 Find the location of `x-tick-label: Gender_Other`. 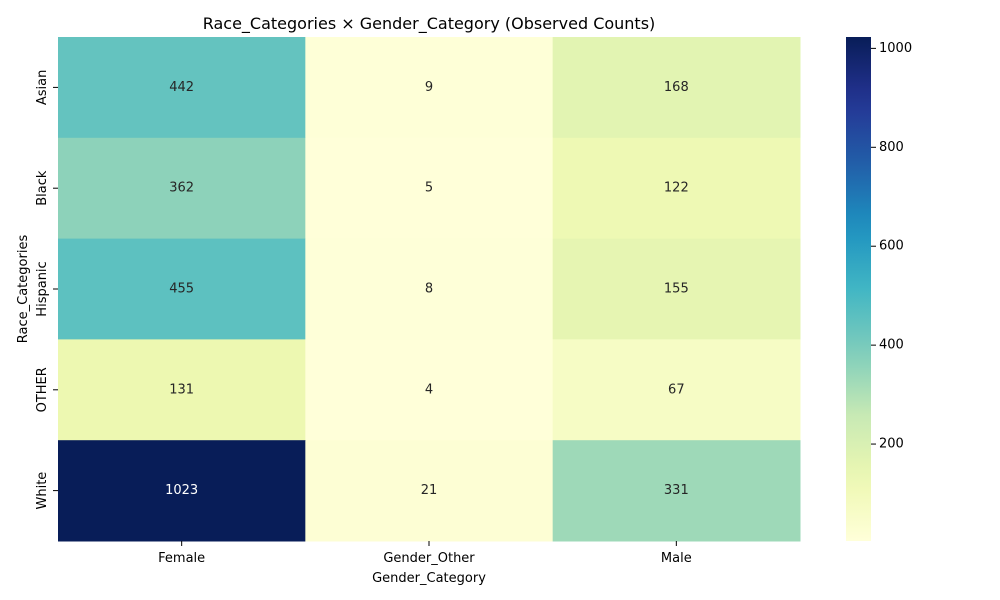

x-tick-label: Gender_Other is located at coordinates (429, 558).